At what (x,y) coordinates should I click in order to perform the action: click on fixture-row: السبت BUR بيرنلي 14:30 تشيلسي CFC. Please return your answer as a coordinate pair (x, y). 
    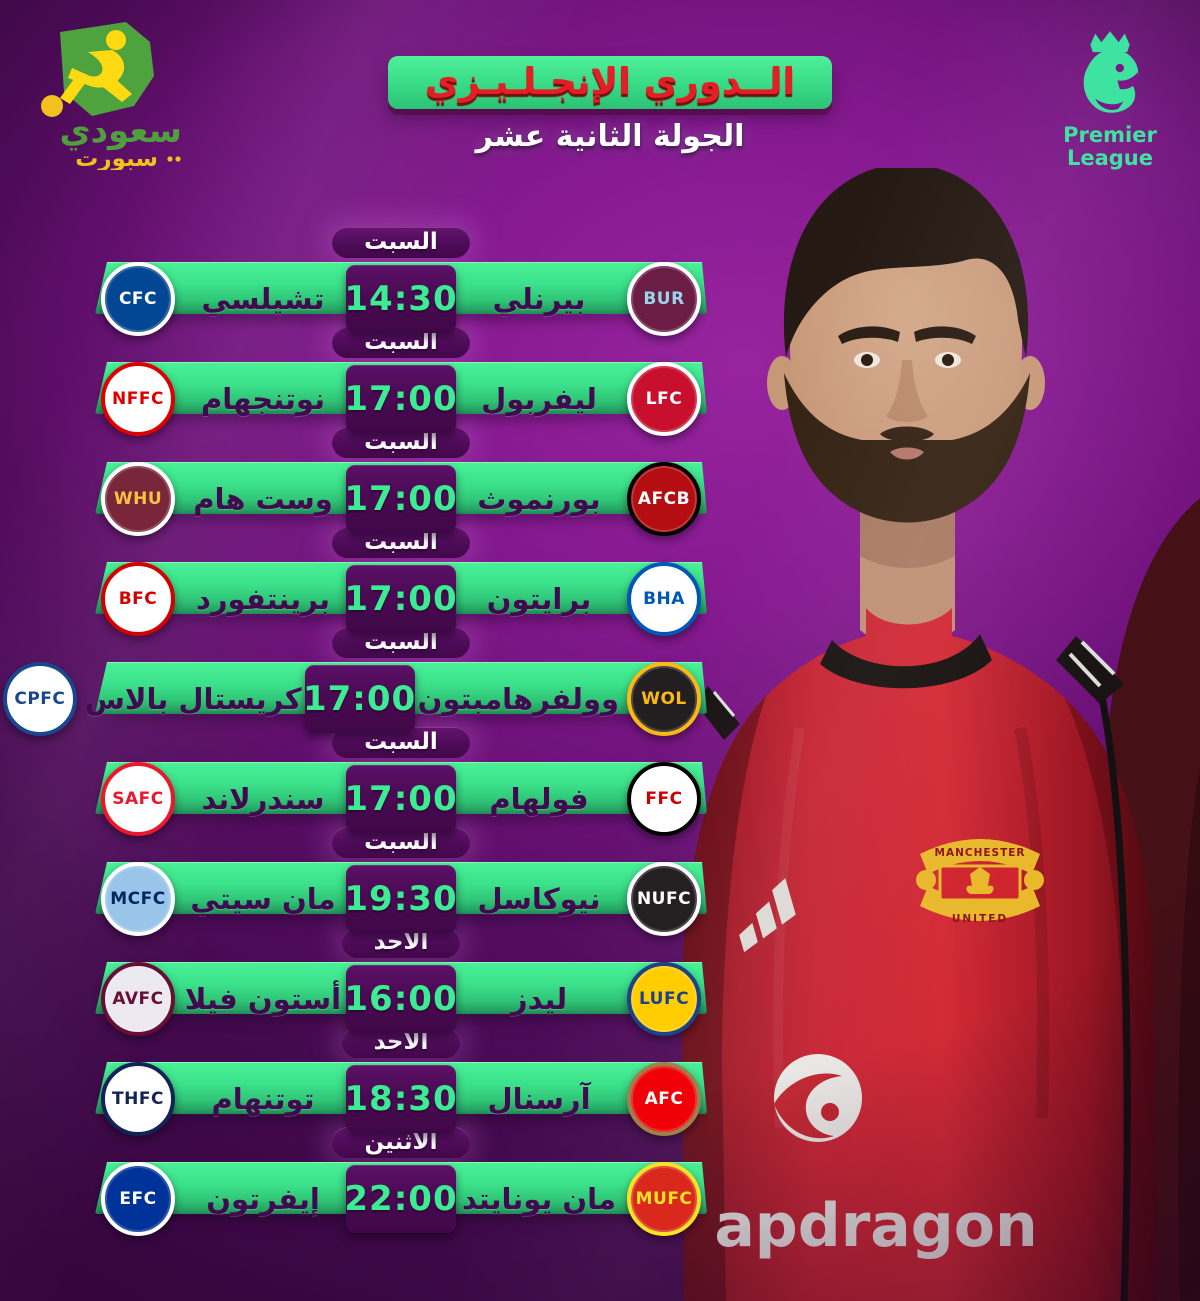
    Looking at the image, I should click on (401, 281).